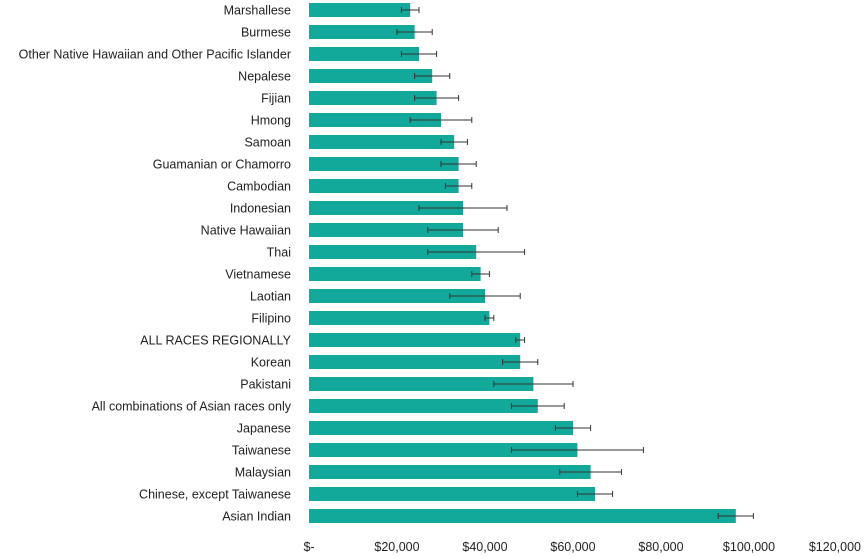 The height and width of the screenshot is (556, 865). I want to click on x-tick-label: $40,000, so click(484, 547).